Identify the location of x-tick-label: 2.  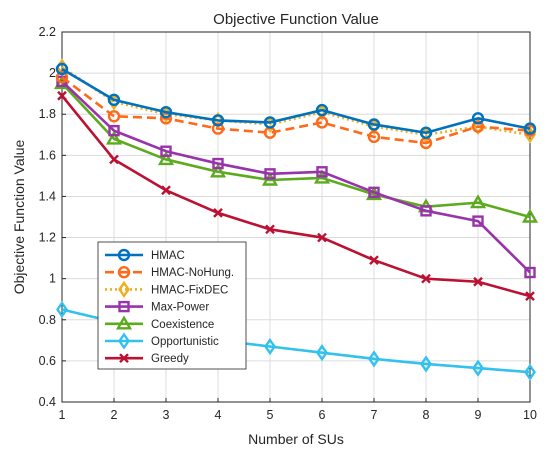
(114, 415).